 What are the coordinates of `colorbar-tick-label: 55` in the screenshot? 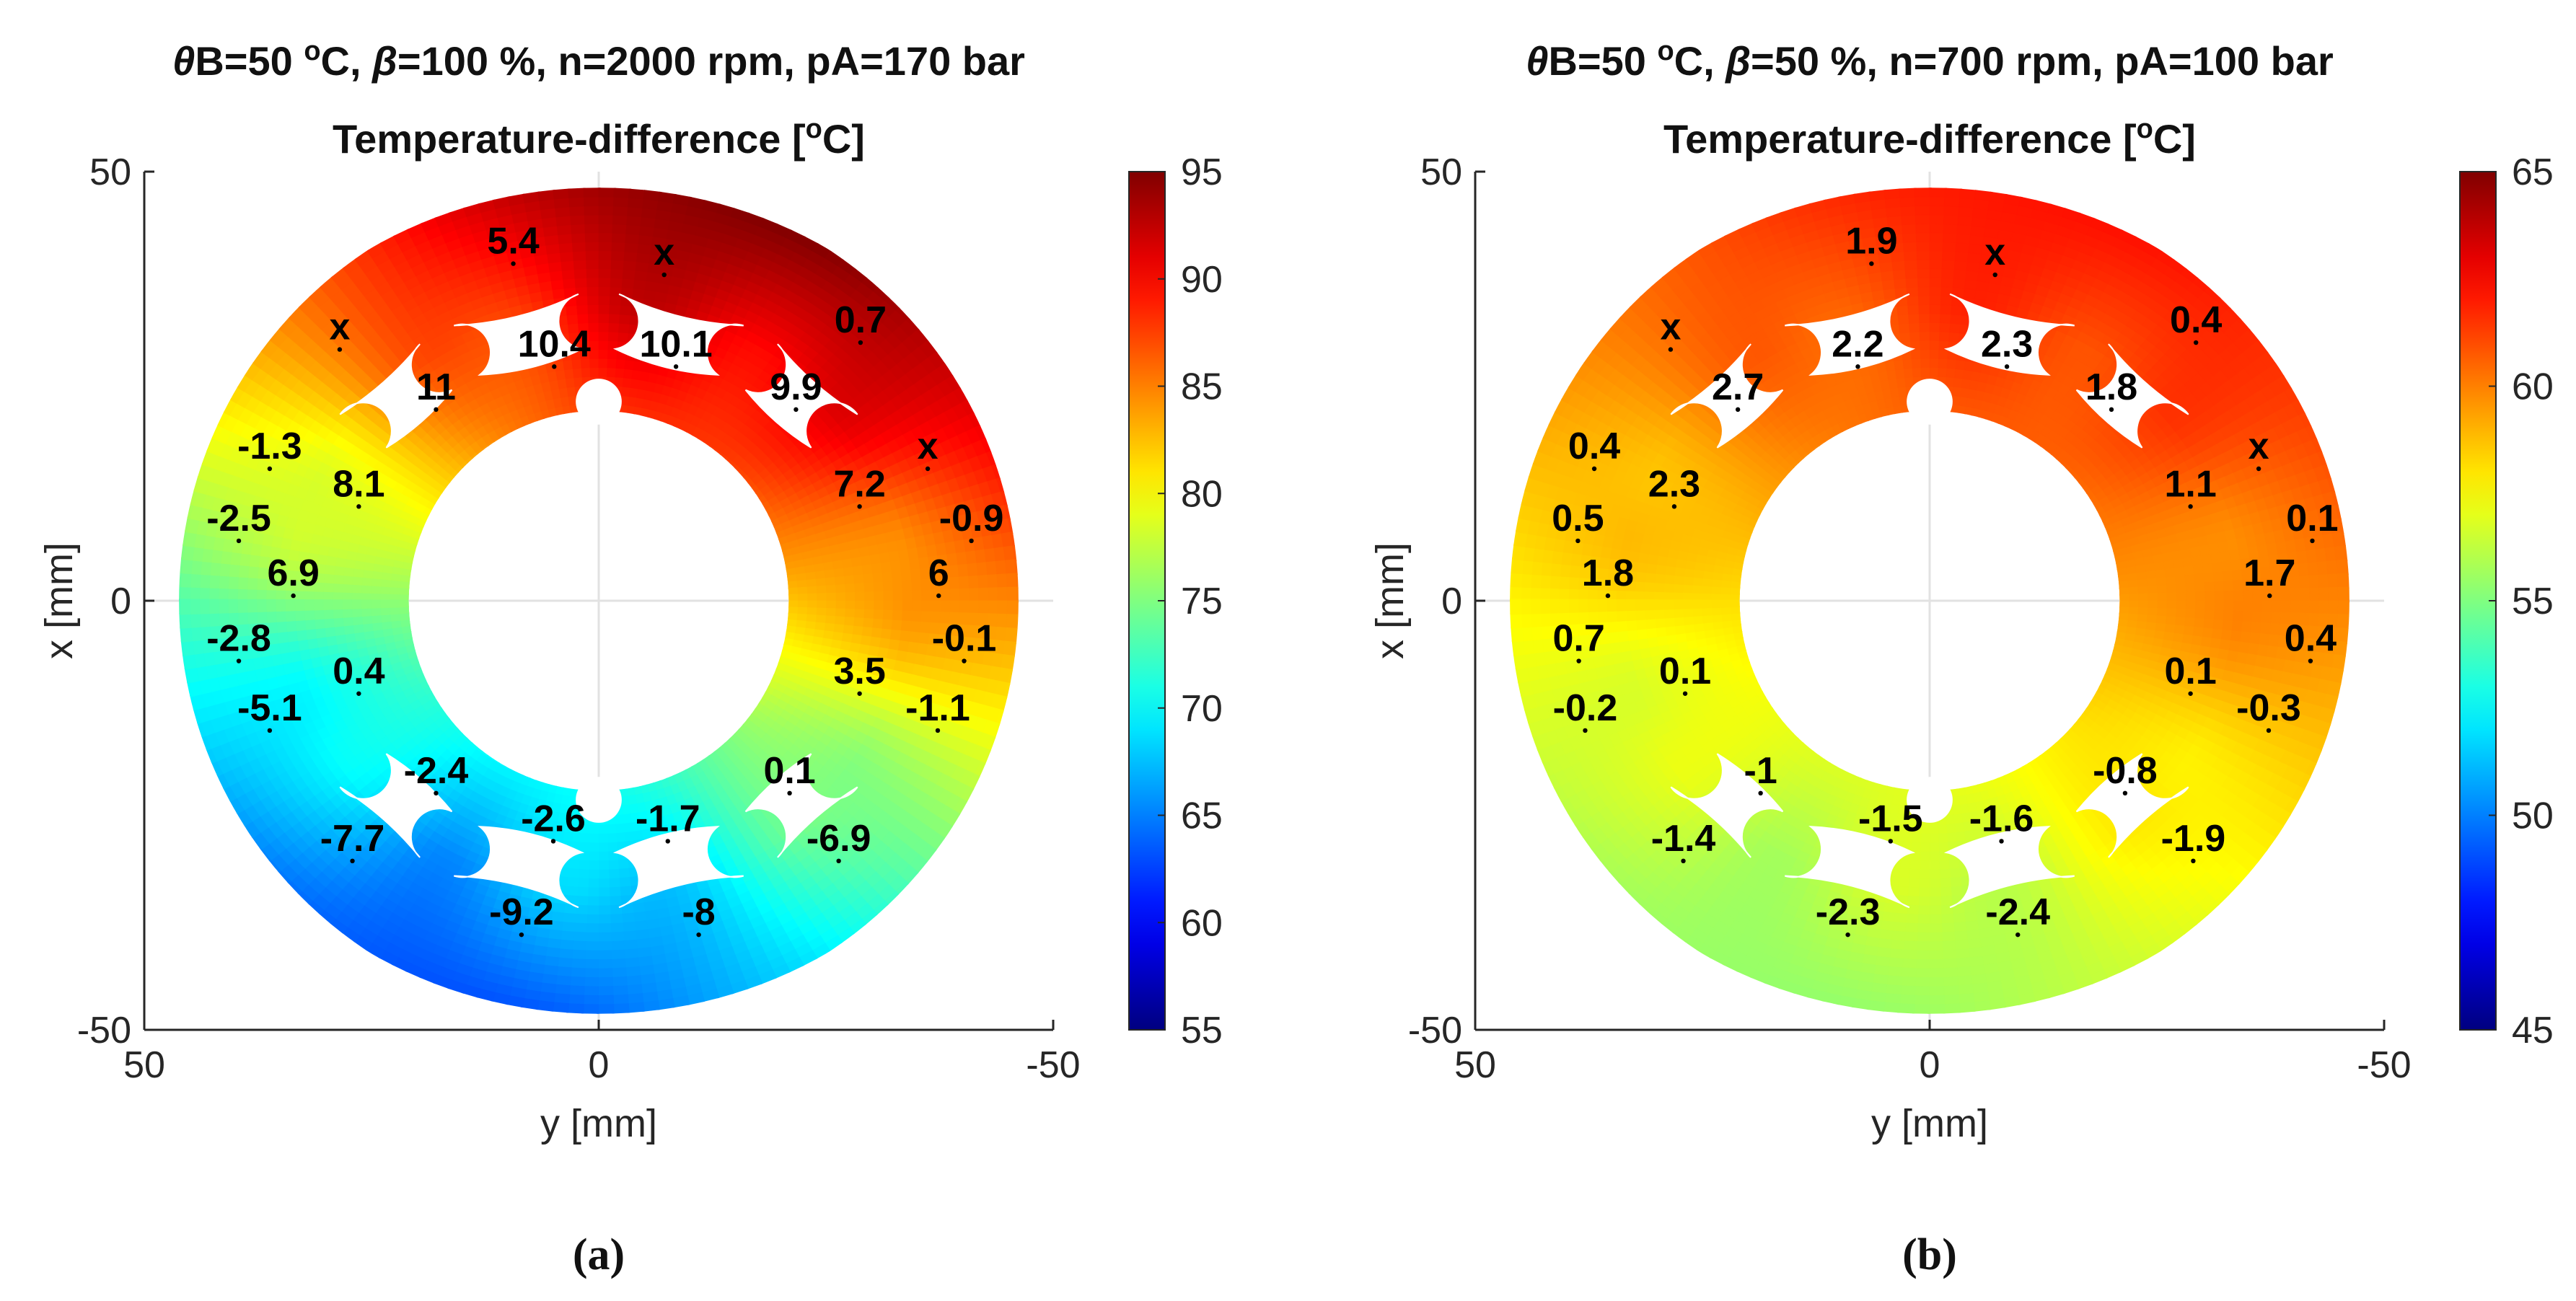 It's located at (1202, 1030).